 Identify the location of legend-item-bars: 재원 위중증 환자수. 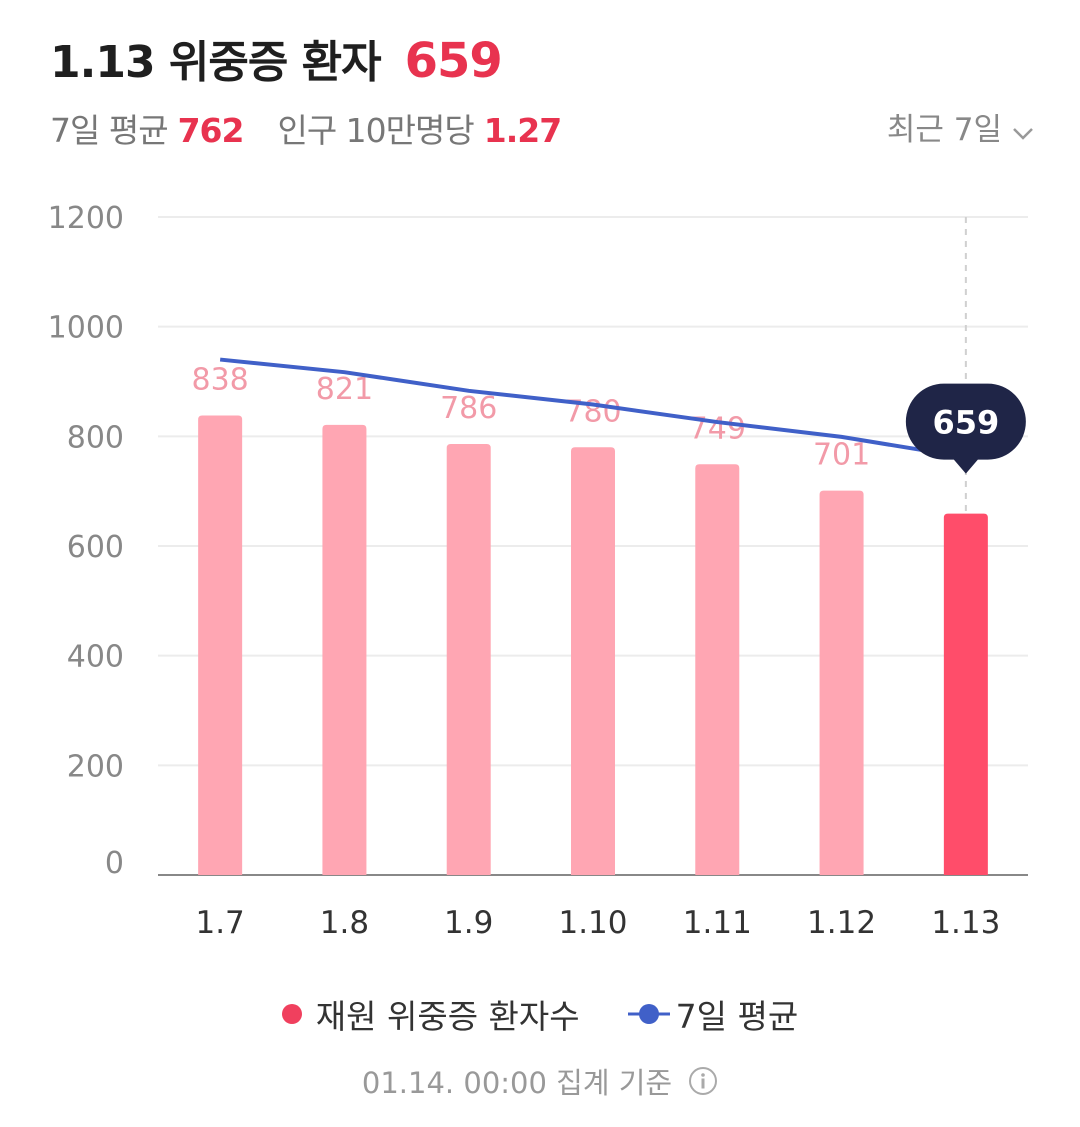
(430, 1014).